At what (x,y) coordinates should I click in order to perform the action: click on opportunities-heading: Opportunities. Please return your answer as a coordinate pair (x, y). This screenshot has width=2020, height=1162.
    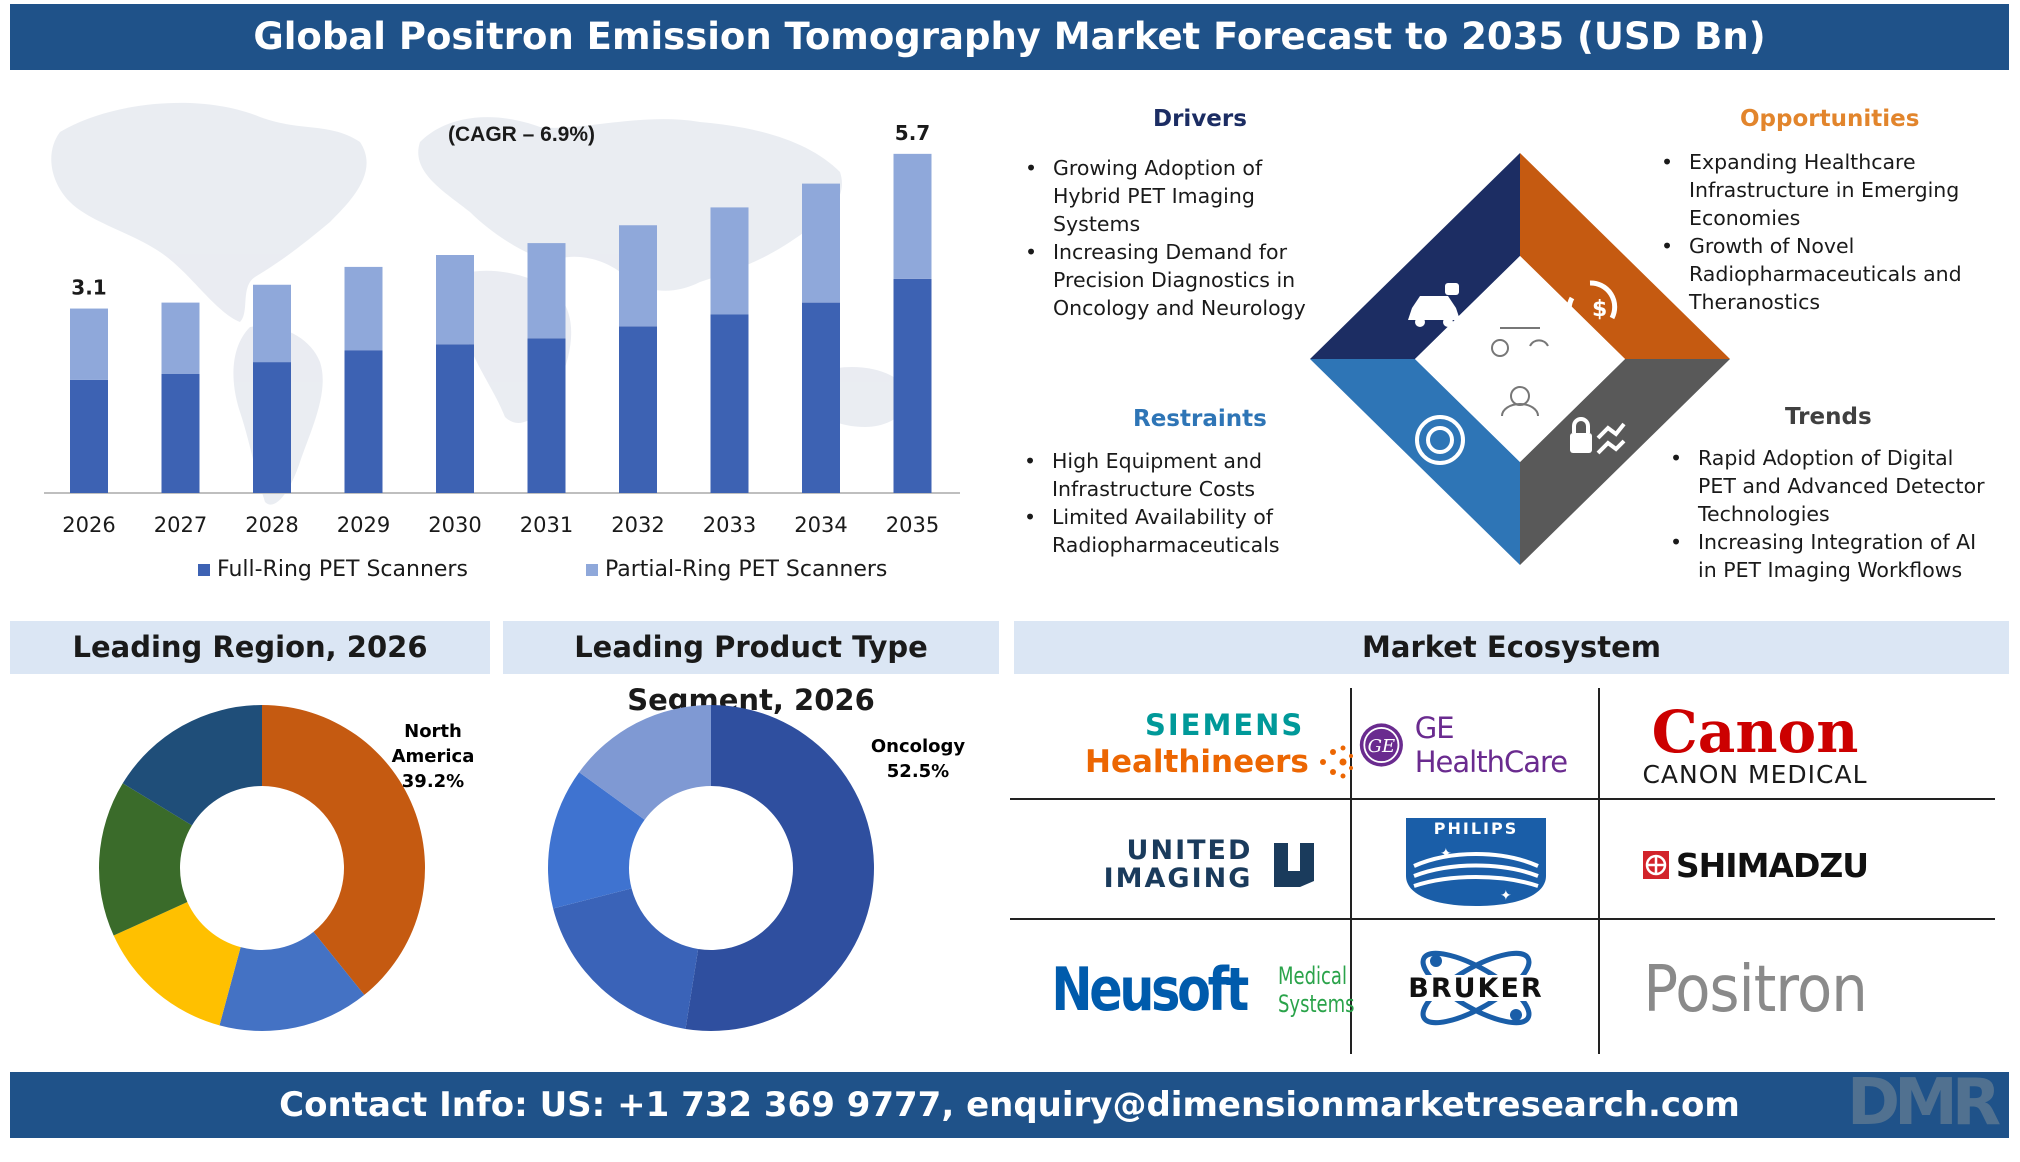
    Looking at the image, I should click on (1830, 119).